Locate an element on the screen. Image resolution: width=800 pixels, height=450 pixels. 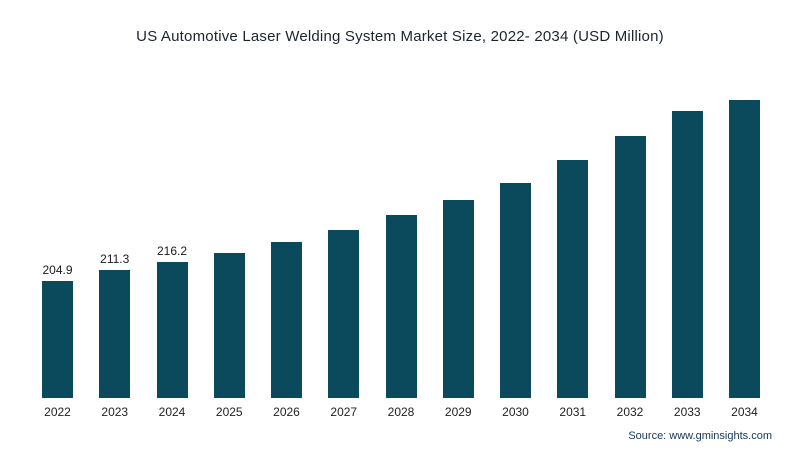
bar-group-2033: 2033 is located at coordinates (687, 251).